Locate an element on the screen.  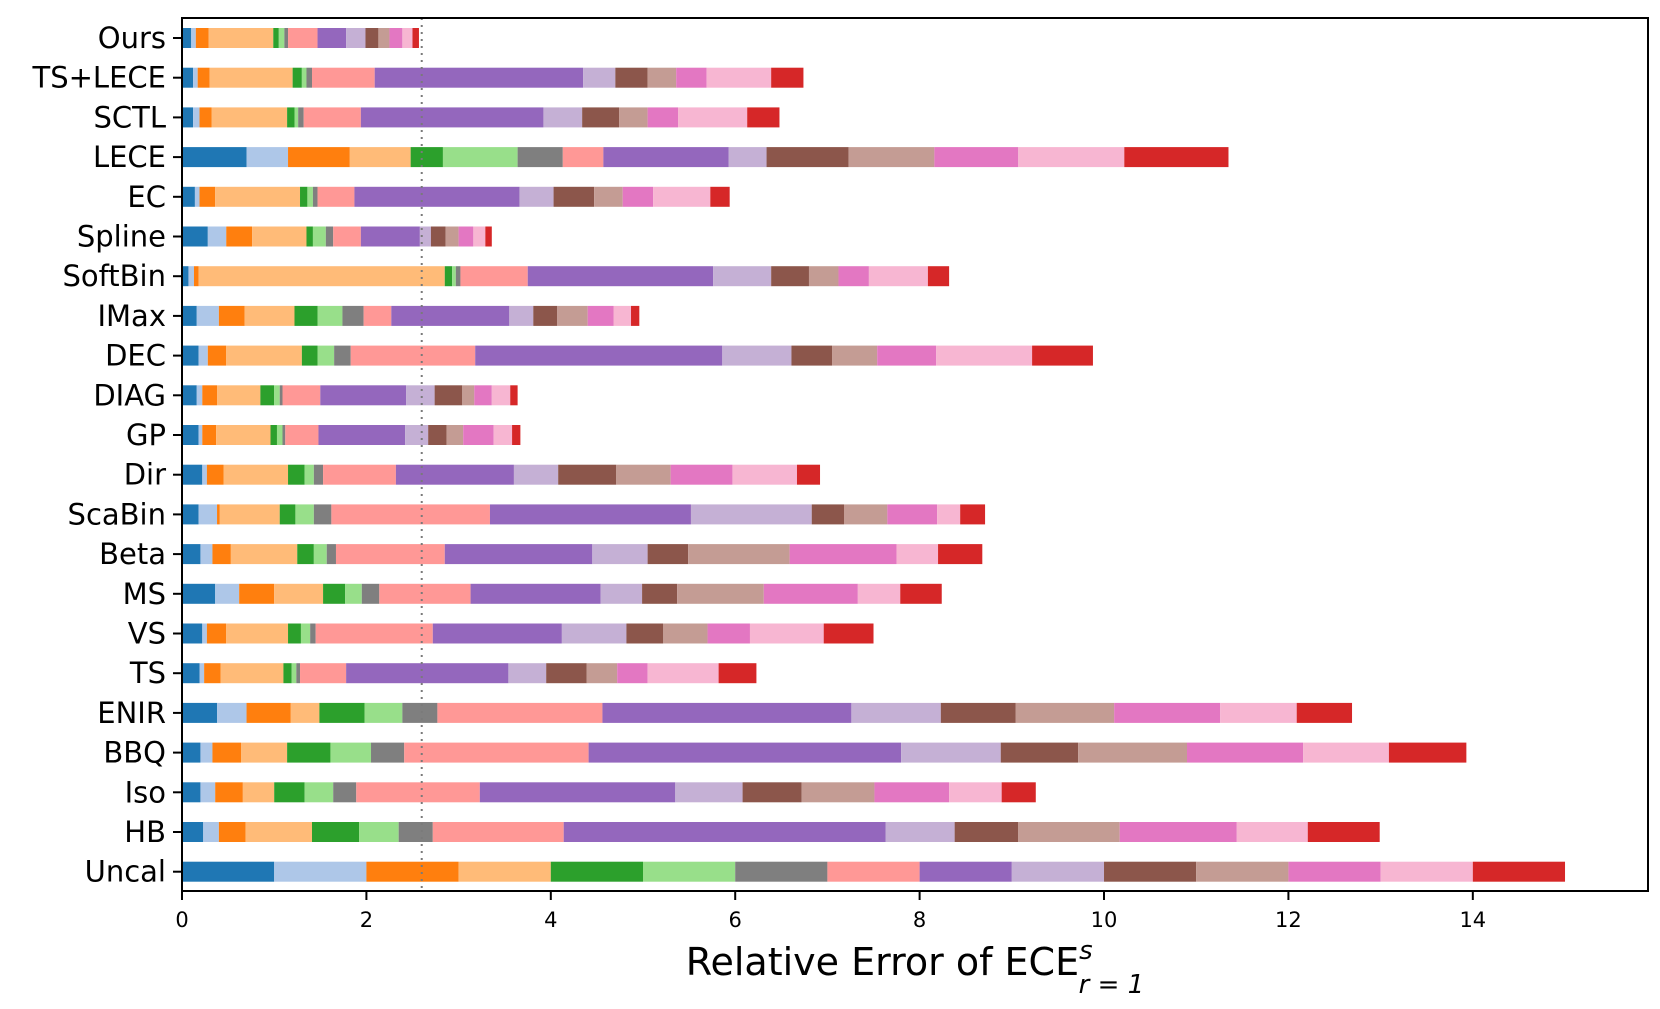
x-axis-title-subscript: r = 1 is located at coordinates (1112, 985).